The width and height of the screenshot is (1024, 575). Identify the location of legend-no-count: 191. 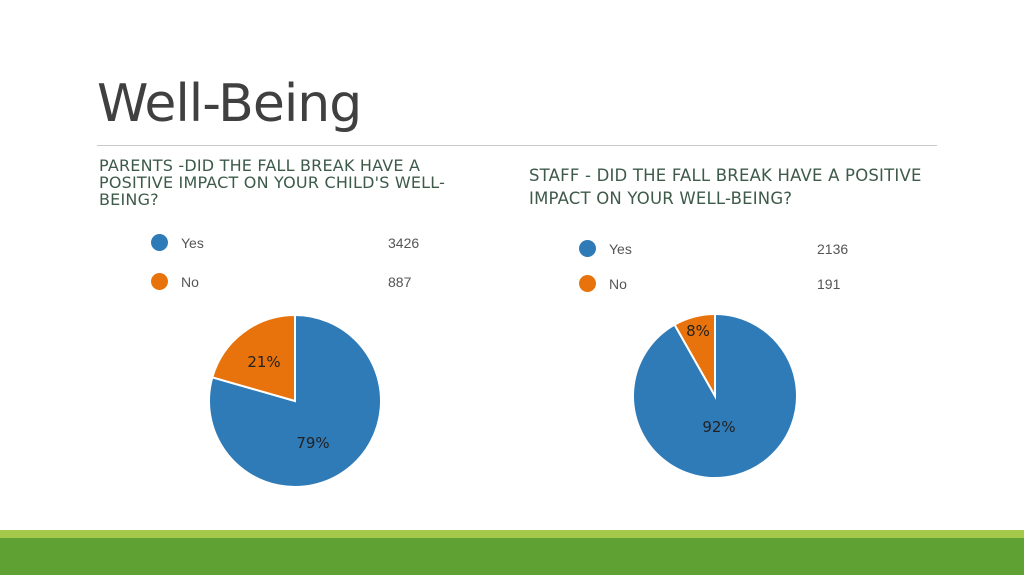
(829, 283).